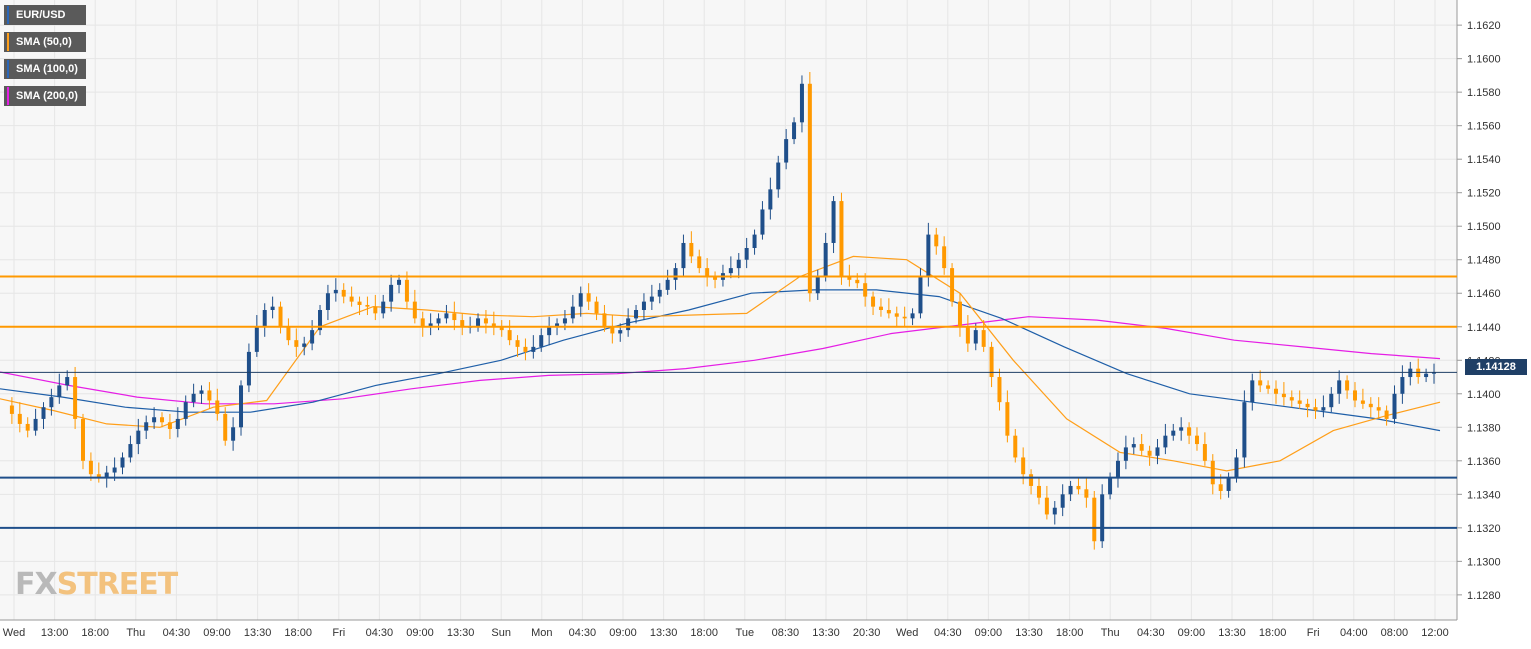 This screenshot has width=1531, height=649. Describe the element at coordinates (380, 633) in the screenshot. I see `x-tick-label: 04:30` at that location.